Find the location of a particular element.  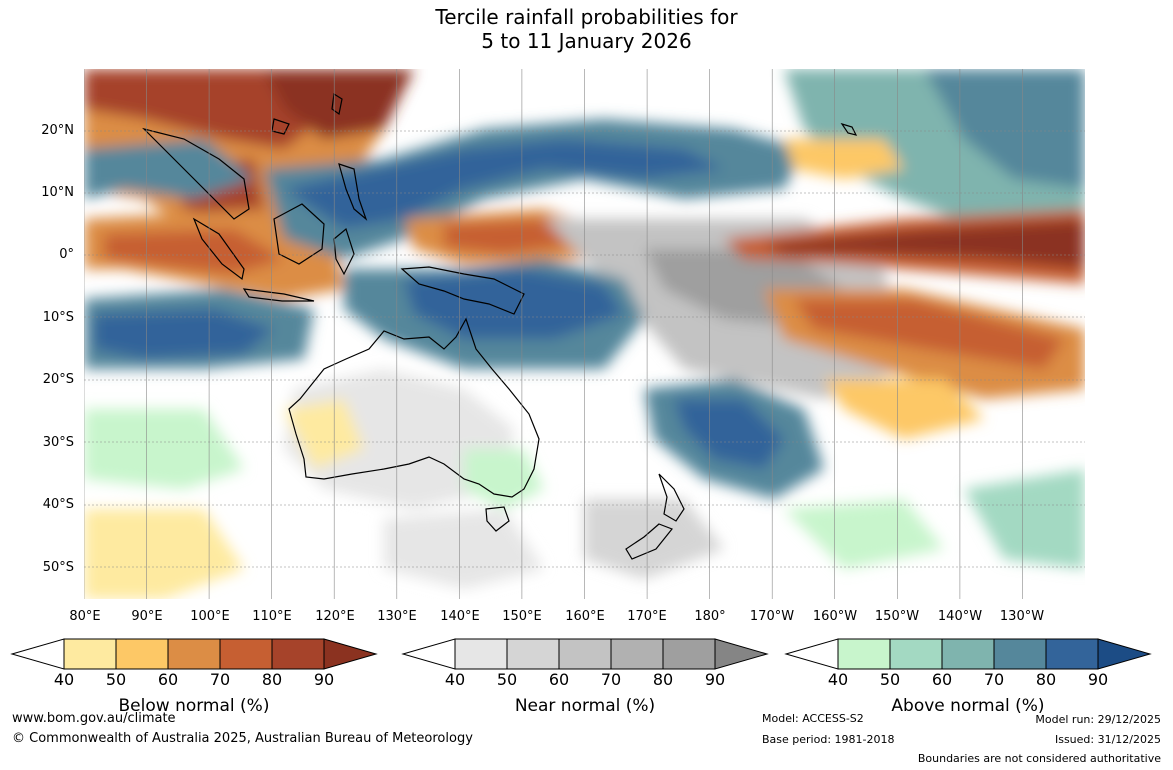

hawaii-coastline is located at coordinates (849, 129).